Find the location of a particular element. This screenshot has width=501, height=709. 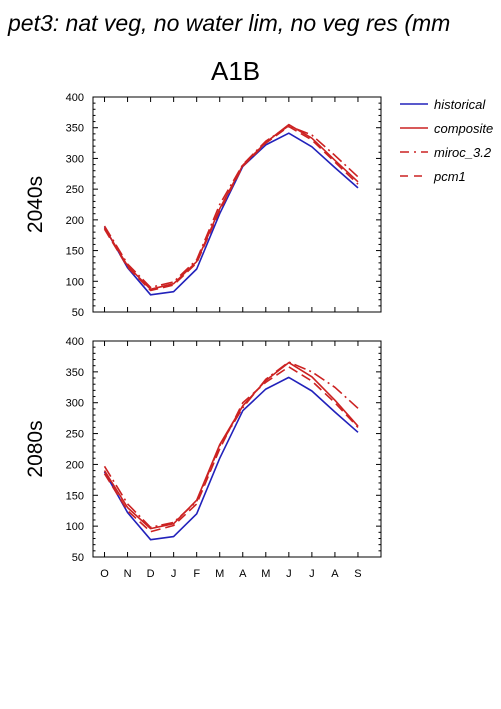

legend-label: historical is located at coordinates (460, 104).